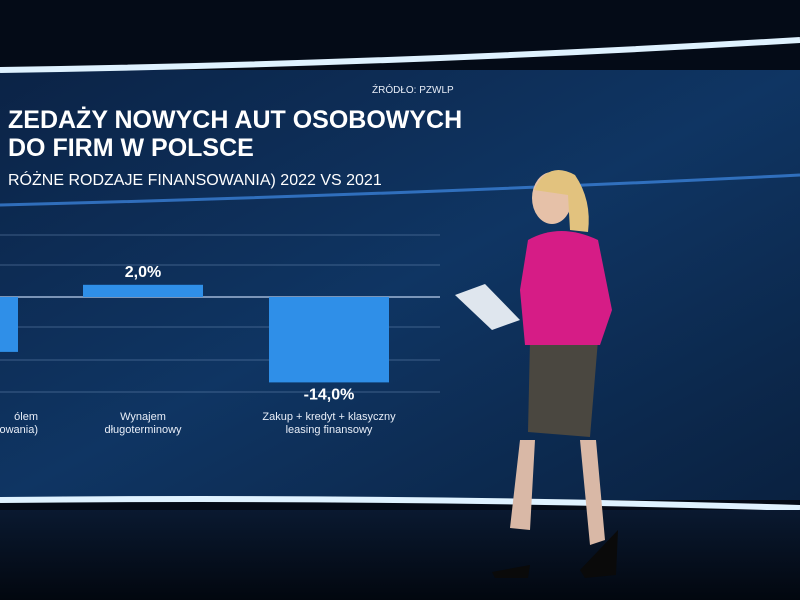 This screenshot has width=800, height=600. I want to click on papers, so click(487, 307).